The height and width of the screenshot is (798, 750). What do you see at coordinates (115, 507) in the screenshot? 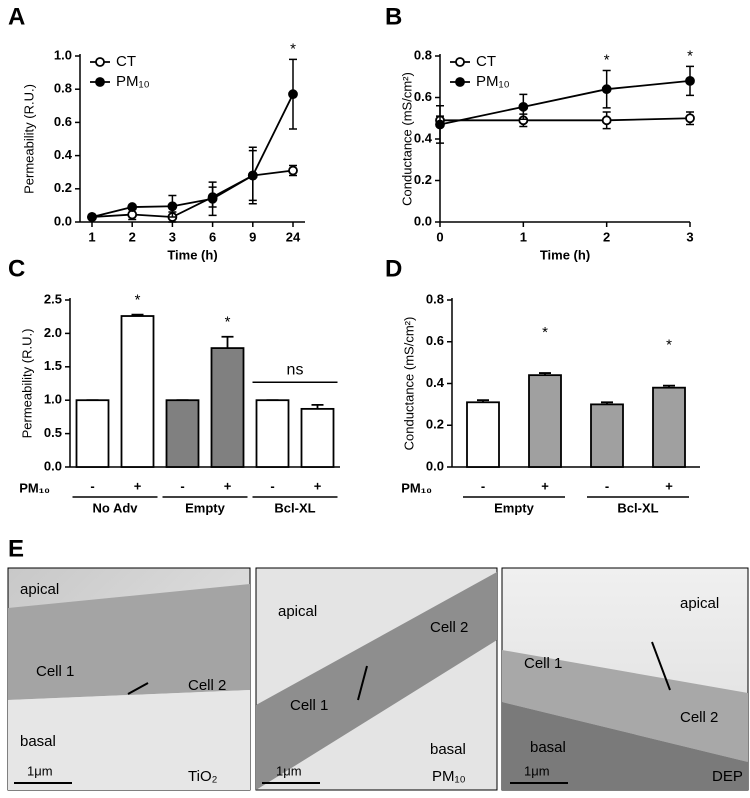
I see `group-label: No Adv` at bounding box center [115, 507].